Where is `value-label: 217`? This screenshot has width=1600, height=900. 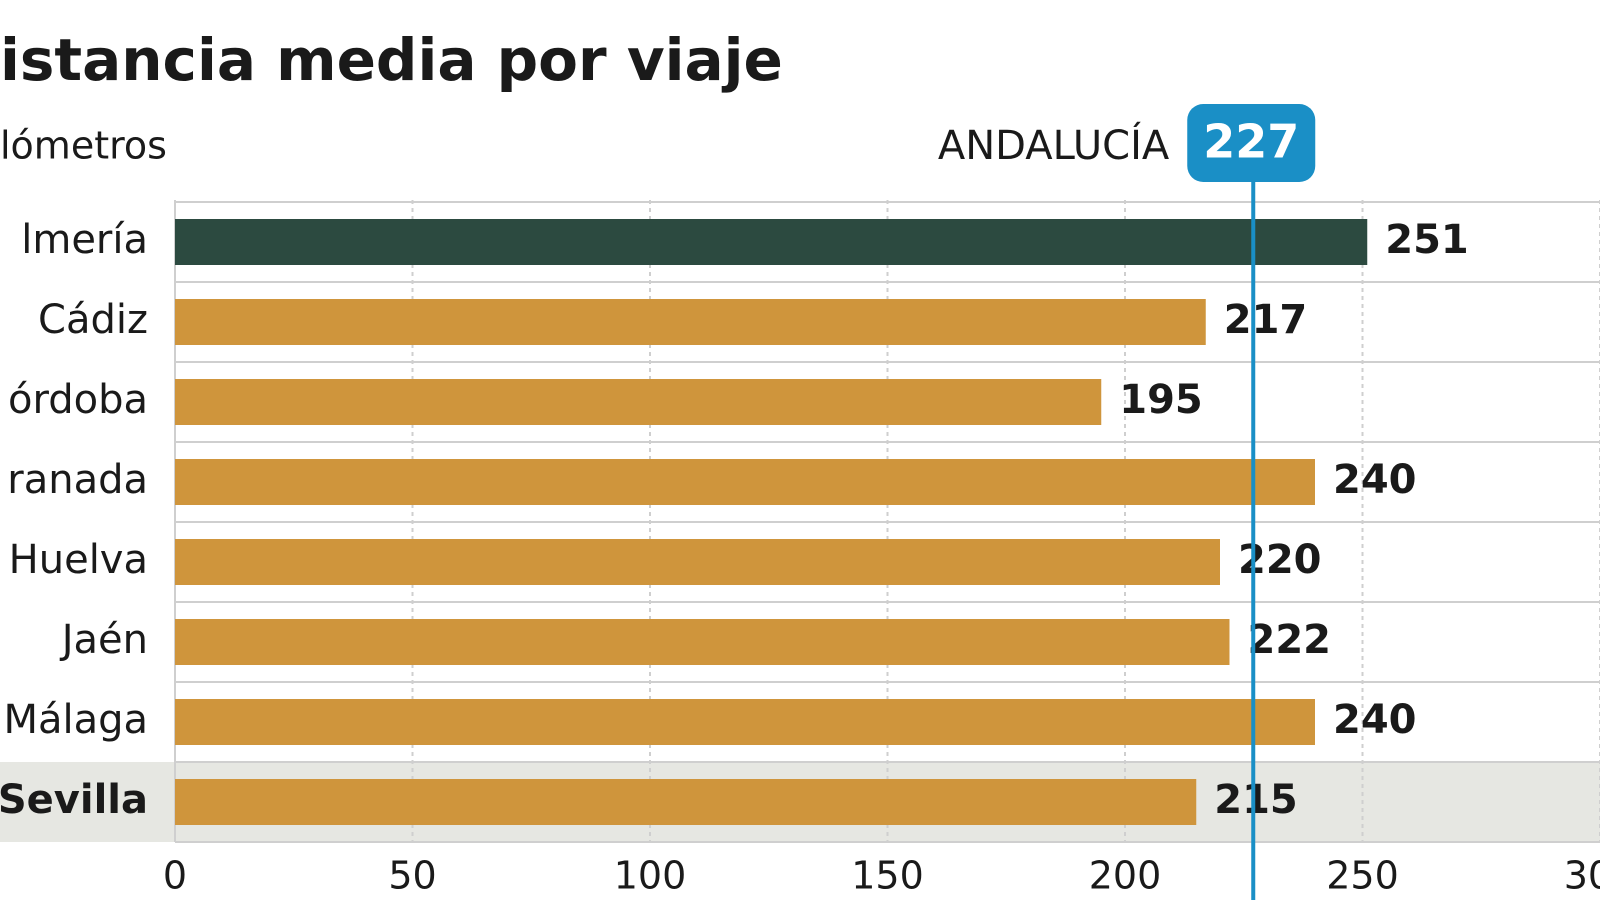
value-label: 217 is located at coordinates (1266, 320).